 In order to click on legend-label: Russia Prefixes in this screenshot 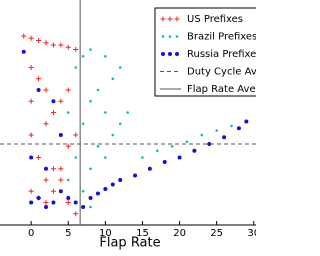, I will do `click(221, 54)`.